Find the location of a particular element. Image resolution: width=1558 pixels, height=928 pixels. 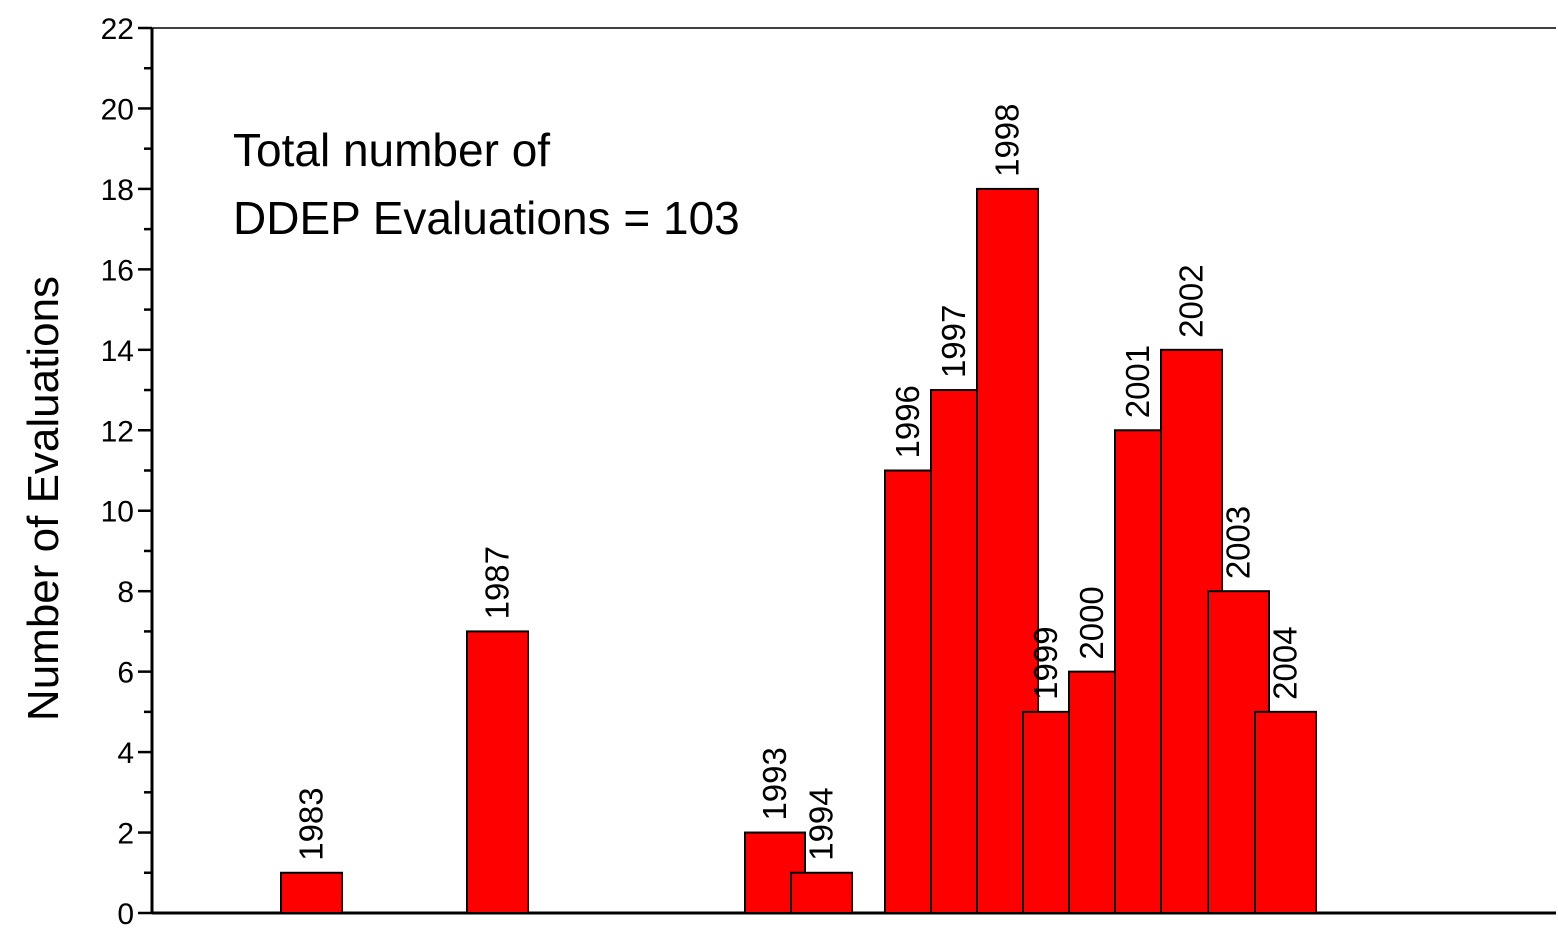

y-tick-label: 0 is located at coordinates (125, 913).